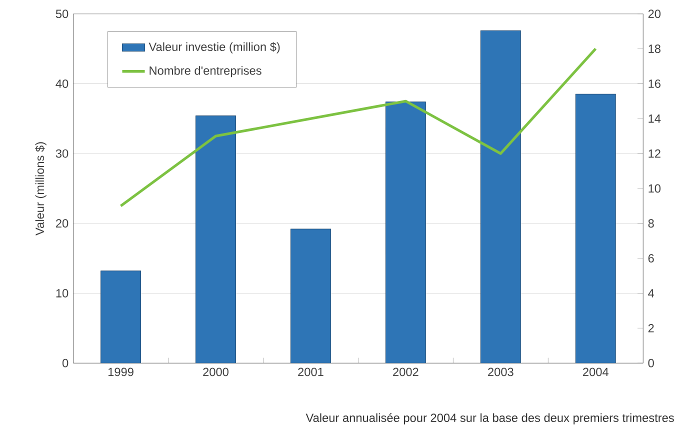  I want to click on x-tick-label: 2003, so click(501, 372).